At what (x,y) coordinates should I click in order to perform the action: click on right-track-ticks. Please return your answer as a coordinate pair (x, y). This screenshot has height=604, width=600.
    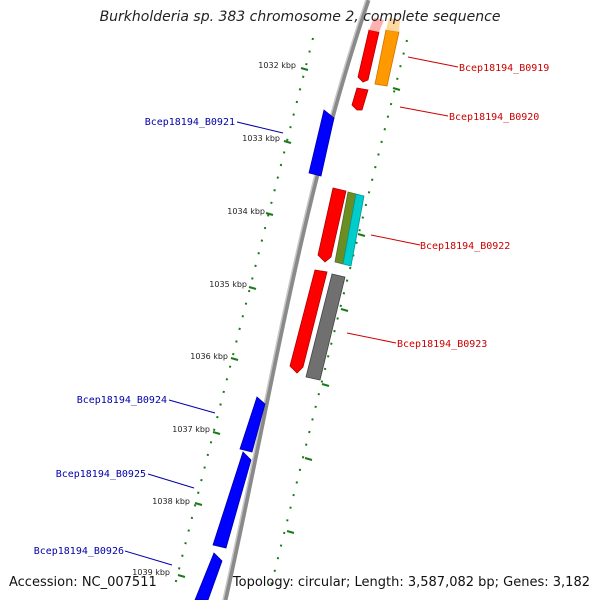
    Looking at the image, I should click on (343, 310).